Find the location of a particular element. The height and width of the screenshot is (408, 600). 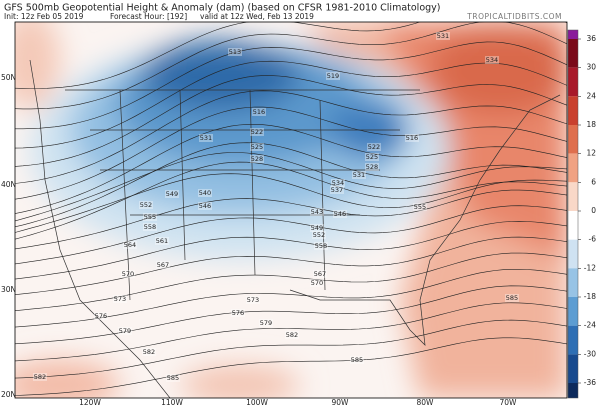

colorbar-tick-label: -18 is located at coordinates (590, 296).